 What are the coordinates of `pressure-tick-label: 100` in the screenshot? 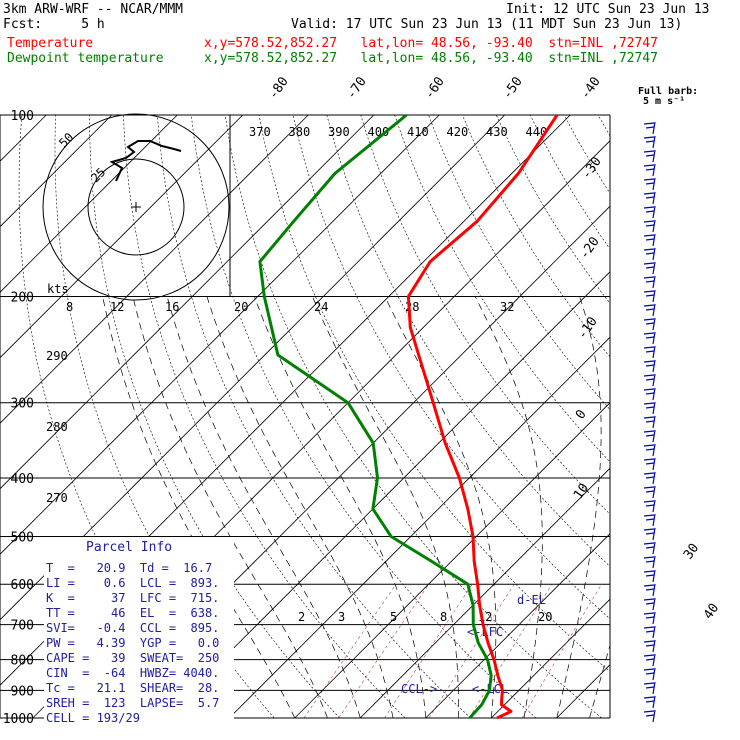 It's located at (22, 116).